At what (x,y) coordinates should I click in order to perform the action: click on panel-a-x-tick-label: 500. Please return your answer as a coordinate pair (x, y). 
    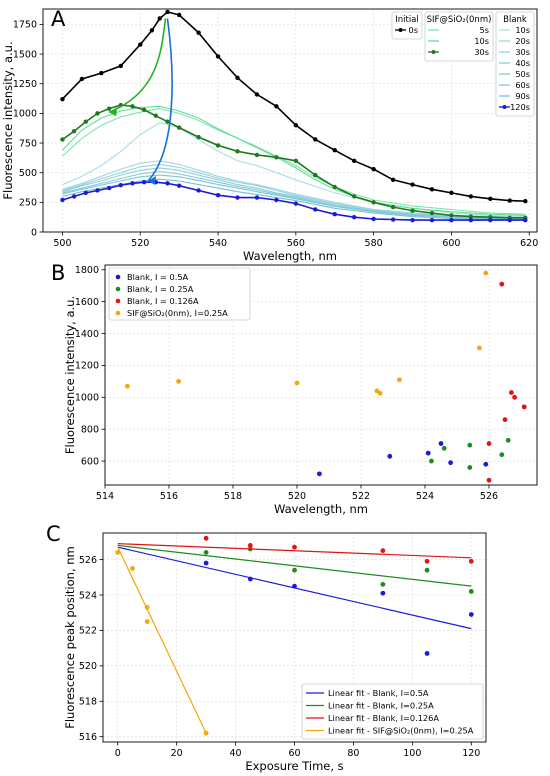
    Looking at the image, I should click on (62, 243).